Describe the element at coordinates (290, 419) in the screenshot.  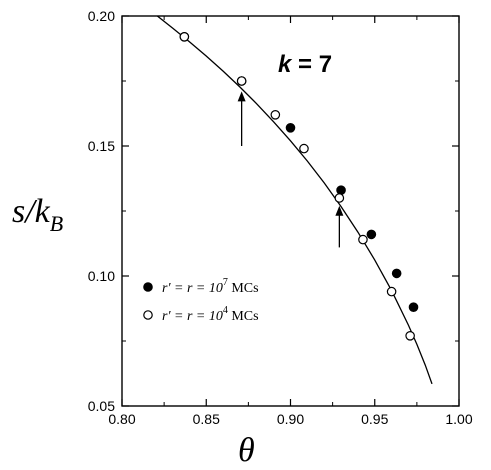
I see `x-tick-label-3: 0.90` at that location.